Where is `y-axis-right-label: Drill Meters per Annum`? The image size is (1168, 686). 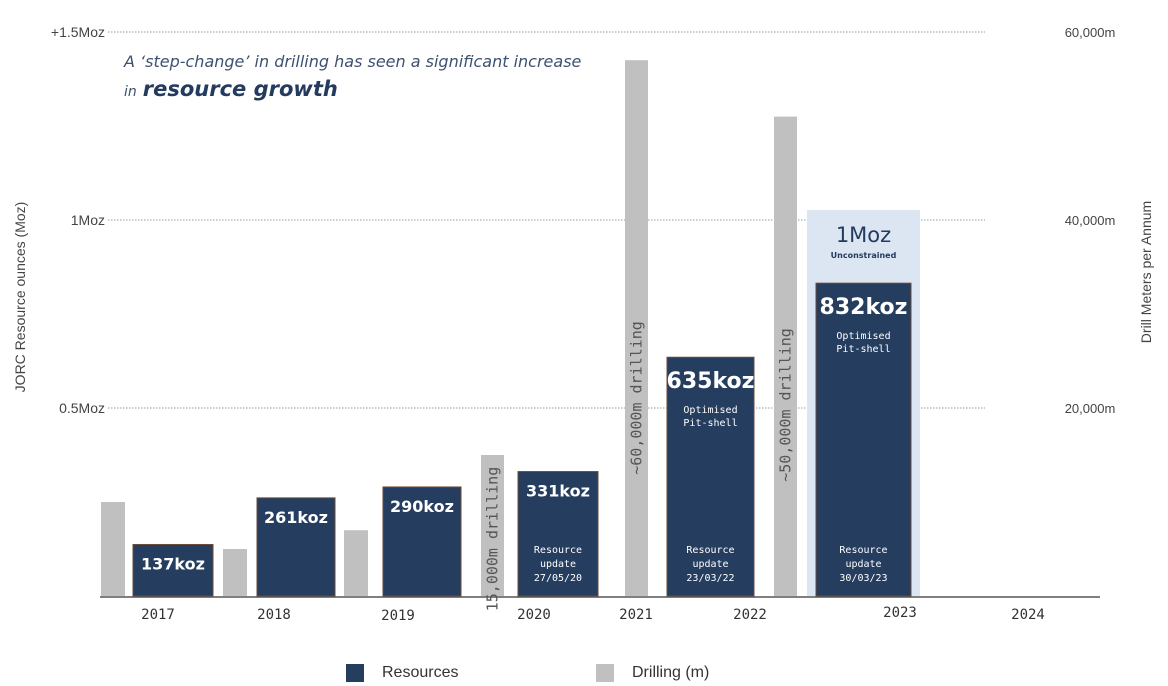 y-axis-right-label: Drill Meters per Annum is located at coordinates (1146, 272).